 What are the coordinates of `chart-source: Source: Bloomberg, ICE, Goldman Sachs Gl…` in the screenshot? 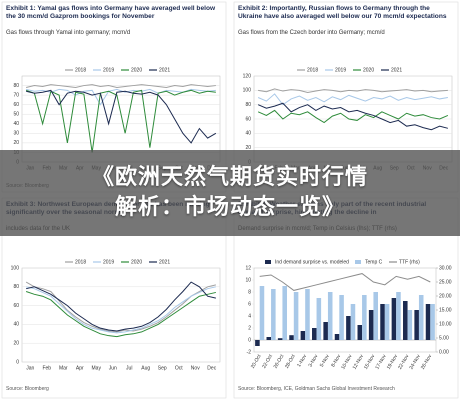 It's located at (316, 389).